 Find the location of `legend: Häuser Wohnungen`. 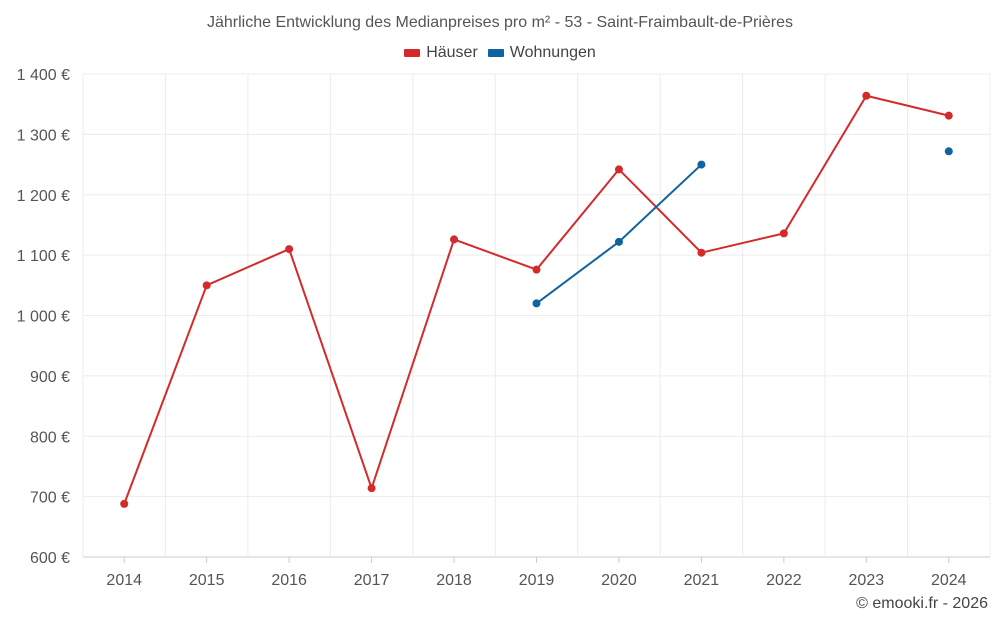

legend: Häuser Wohnungen is located at coordinates (500, 53).